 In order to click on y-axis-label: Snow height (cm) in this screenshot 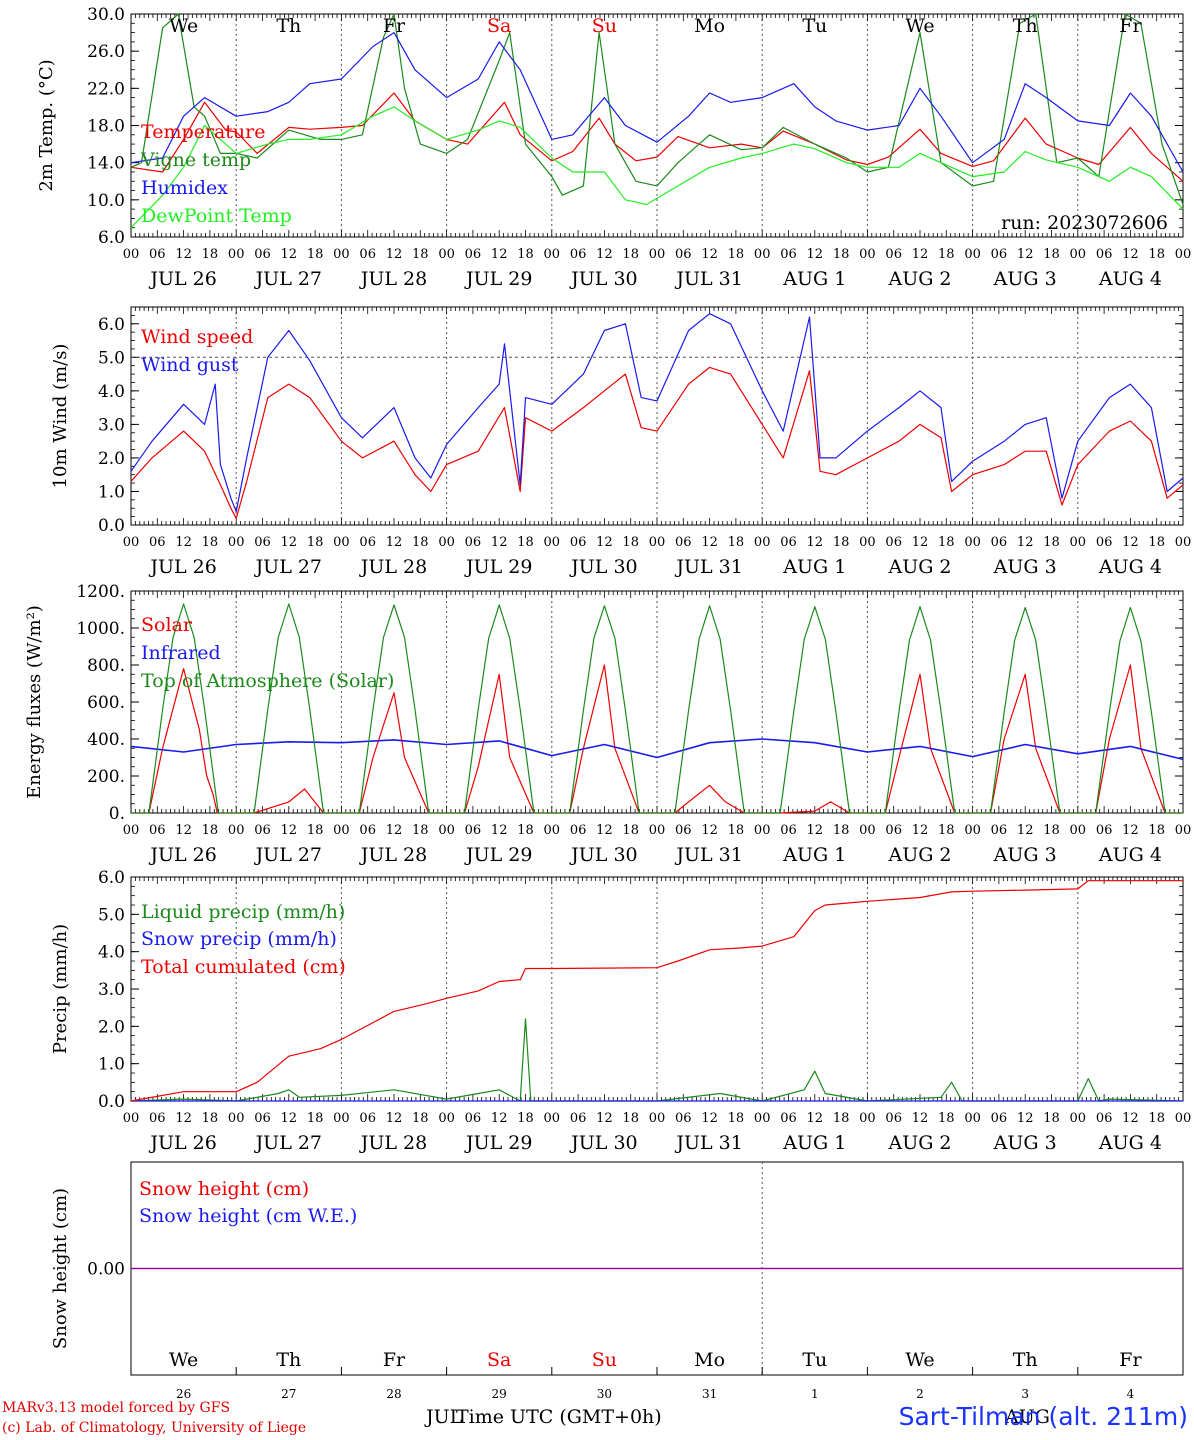, I will do `click(60, 1268)`.